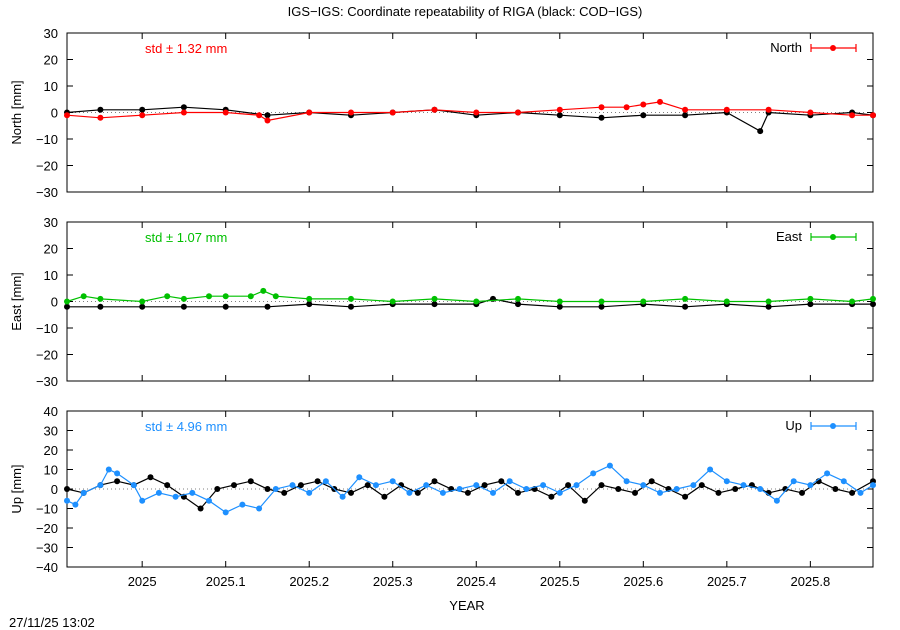 Image resolution: width=900 pixels, height=630 pixels. Describe the element at coordinates (47, 381) in the screenshot. I see `y-tick-label: −30` at that location.